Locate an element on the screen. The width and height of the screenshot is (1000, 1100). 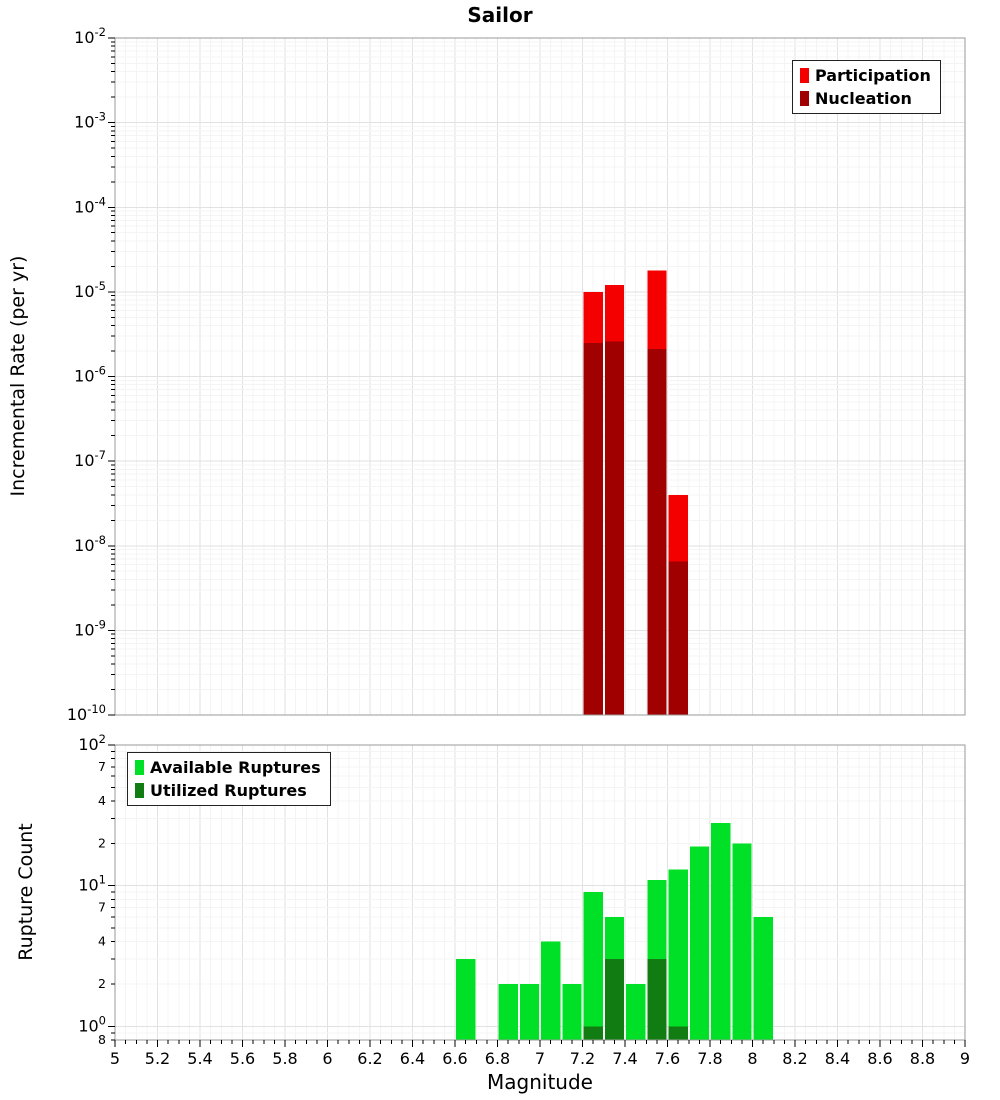
svg-text: 5 is located at coordinates (115, 1058).